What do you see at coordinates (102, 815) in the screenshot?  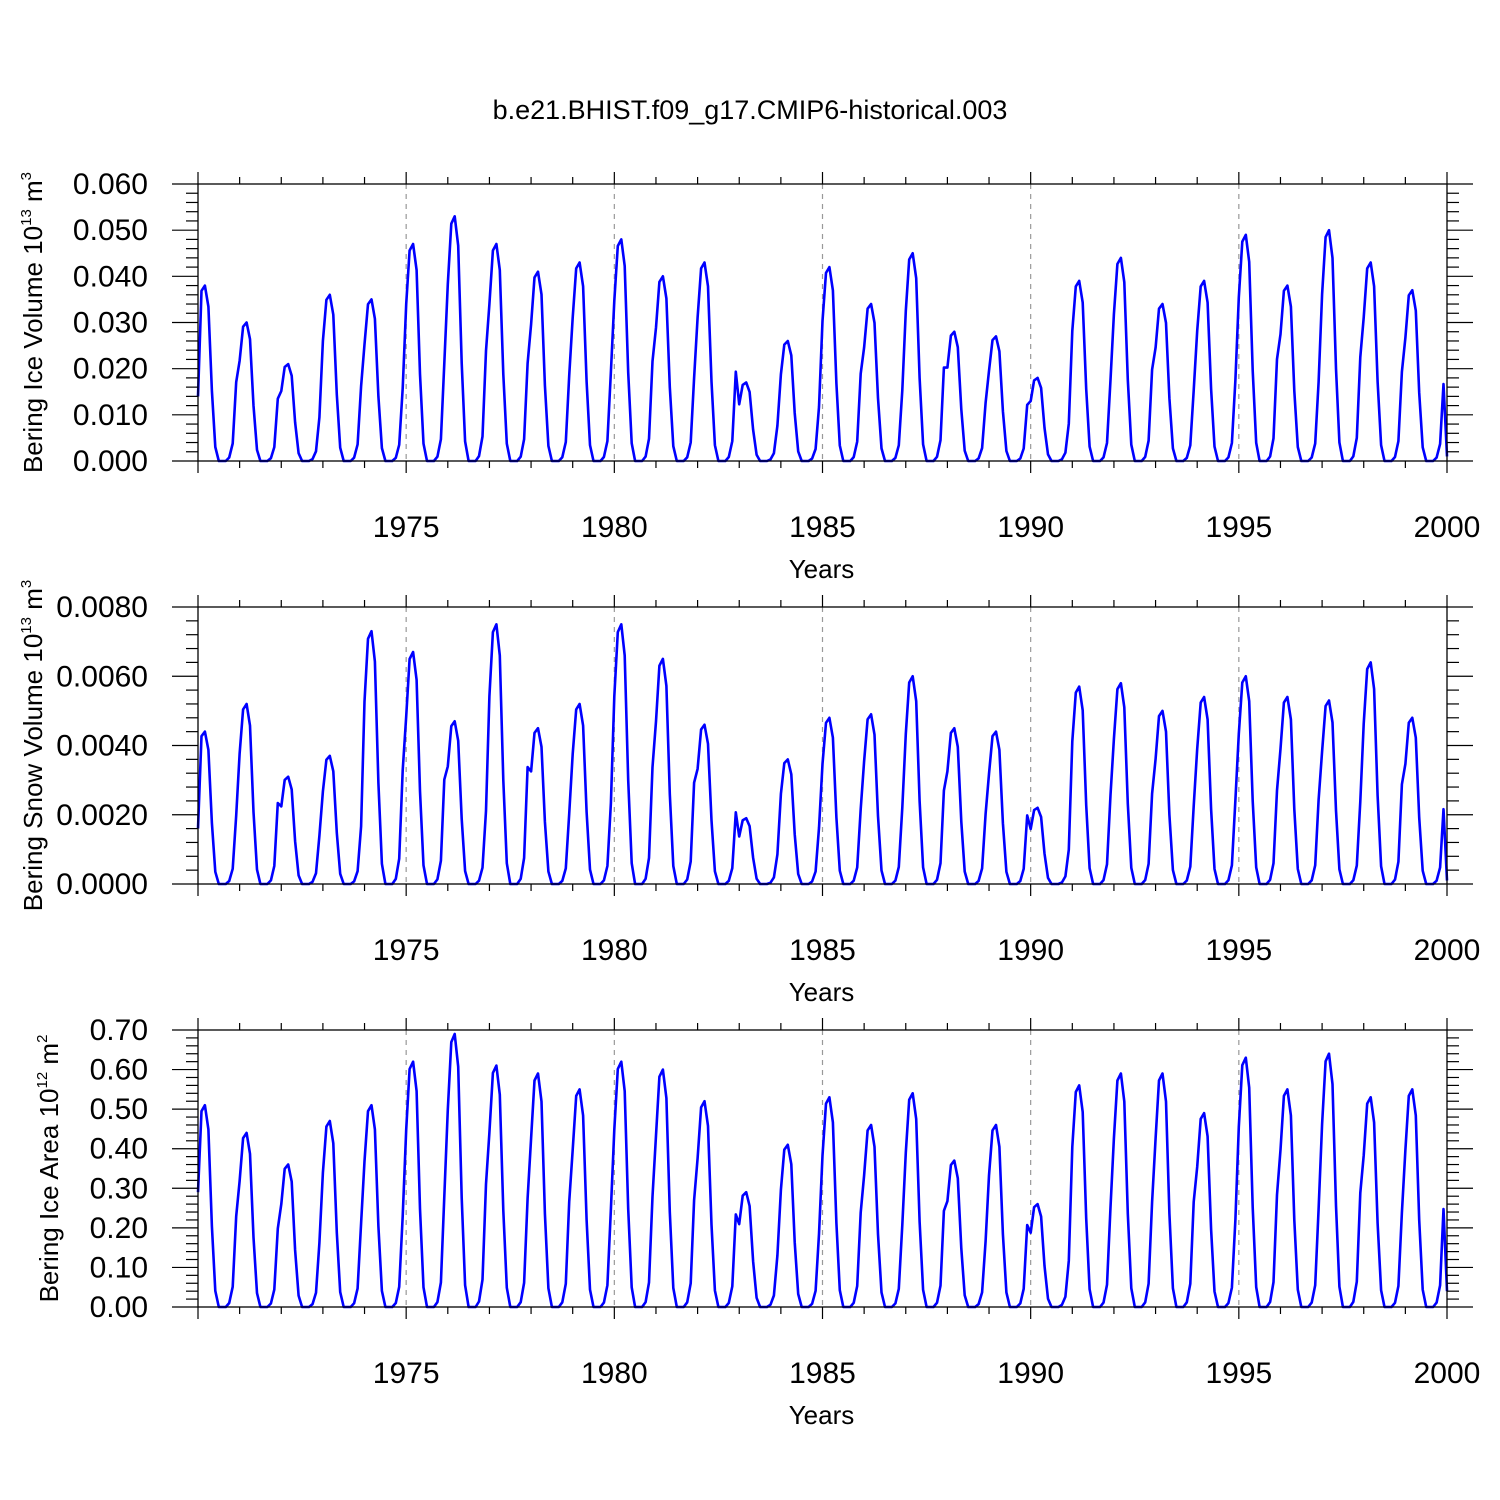 I see `y-tick-label: 0.0020` at bounding box center [102, 815].